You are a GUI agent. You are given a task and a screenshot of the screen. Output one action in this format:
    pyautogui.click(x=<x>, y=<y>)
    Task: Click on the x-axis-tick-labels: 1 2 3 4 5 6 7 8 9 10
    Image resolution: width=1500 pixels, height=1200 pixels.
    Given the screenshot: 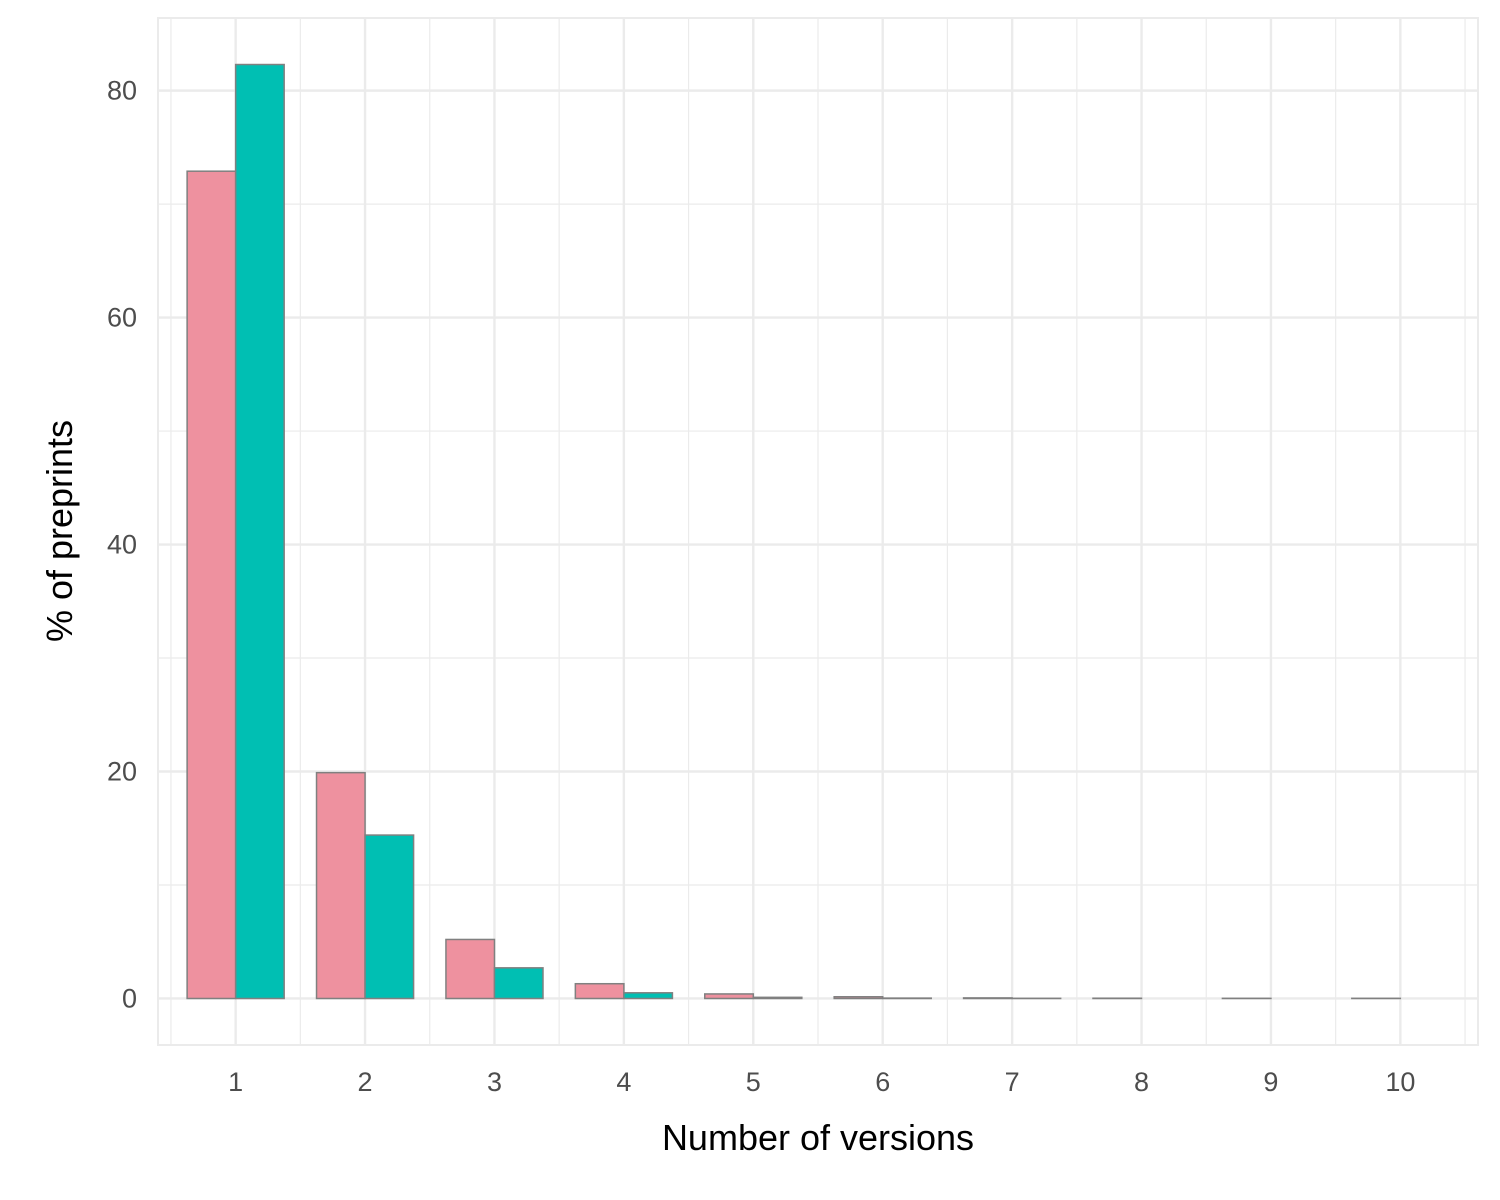 What is the action you would take?
    pyautogui.click(x=821, y=1082)
    